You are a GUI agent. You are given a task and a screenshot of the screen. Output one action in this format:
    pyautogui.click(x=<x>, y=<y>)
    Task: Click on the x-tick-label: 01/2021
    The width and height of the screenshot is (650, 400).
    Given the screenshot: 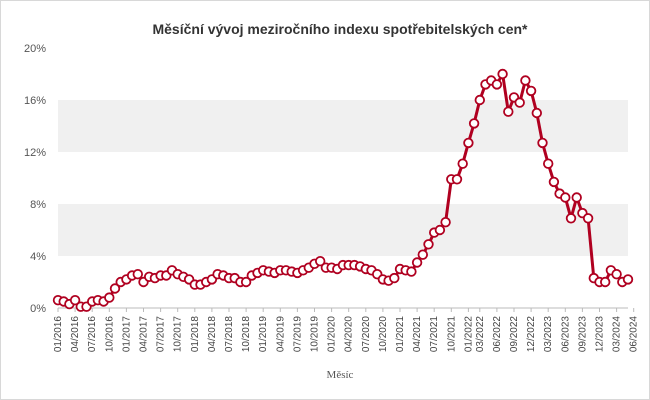 What is the action you would take?
    pyautogui.click(x=400, y=334)
    